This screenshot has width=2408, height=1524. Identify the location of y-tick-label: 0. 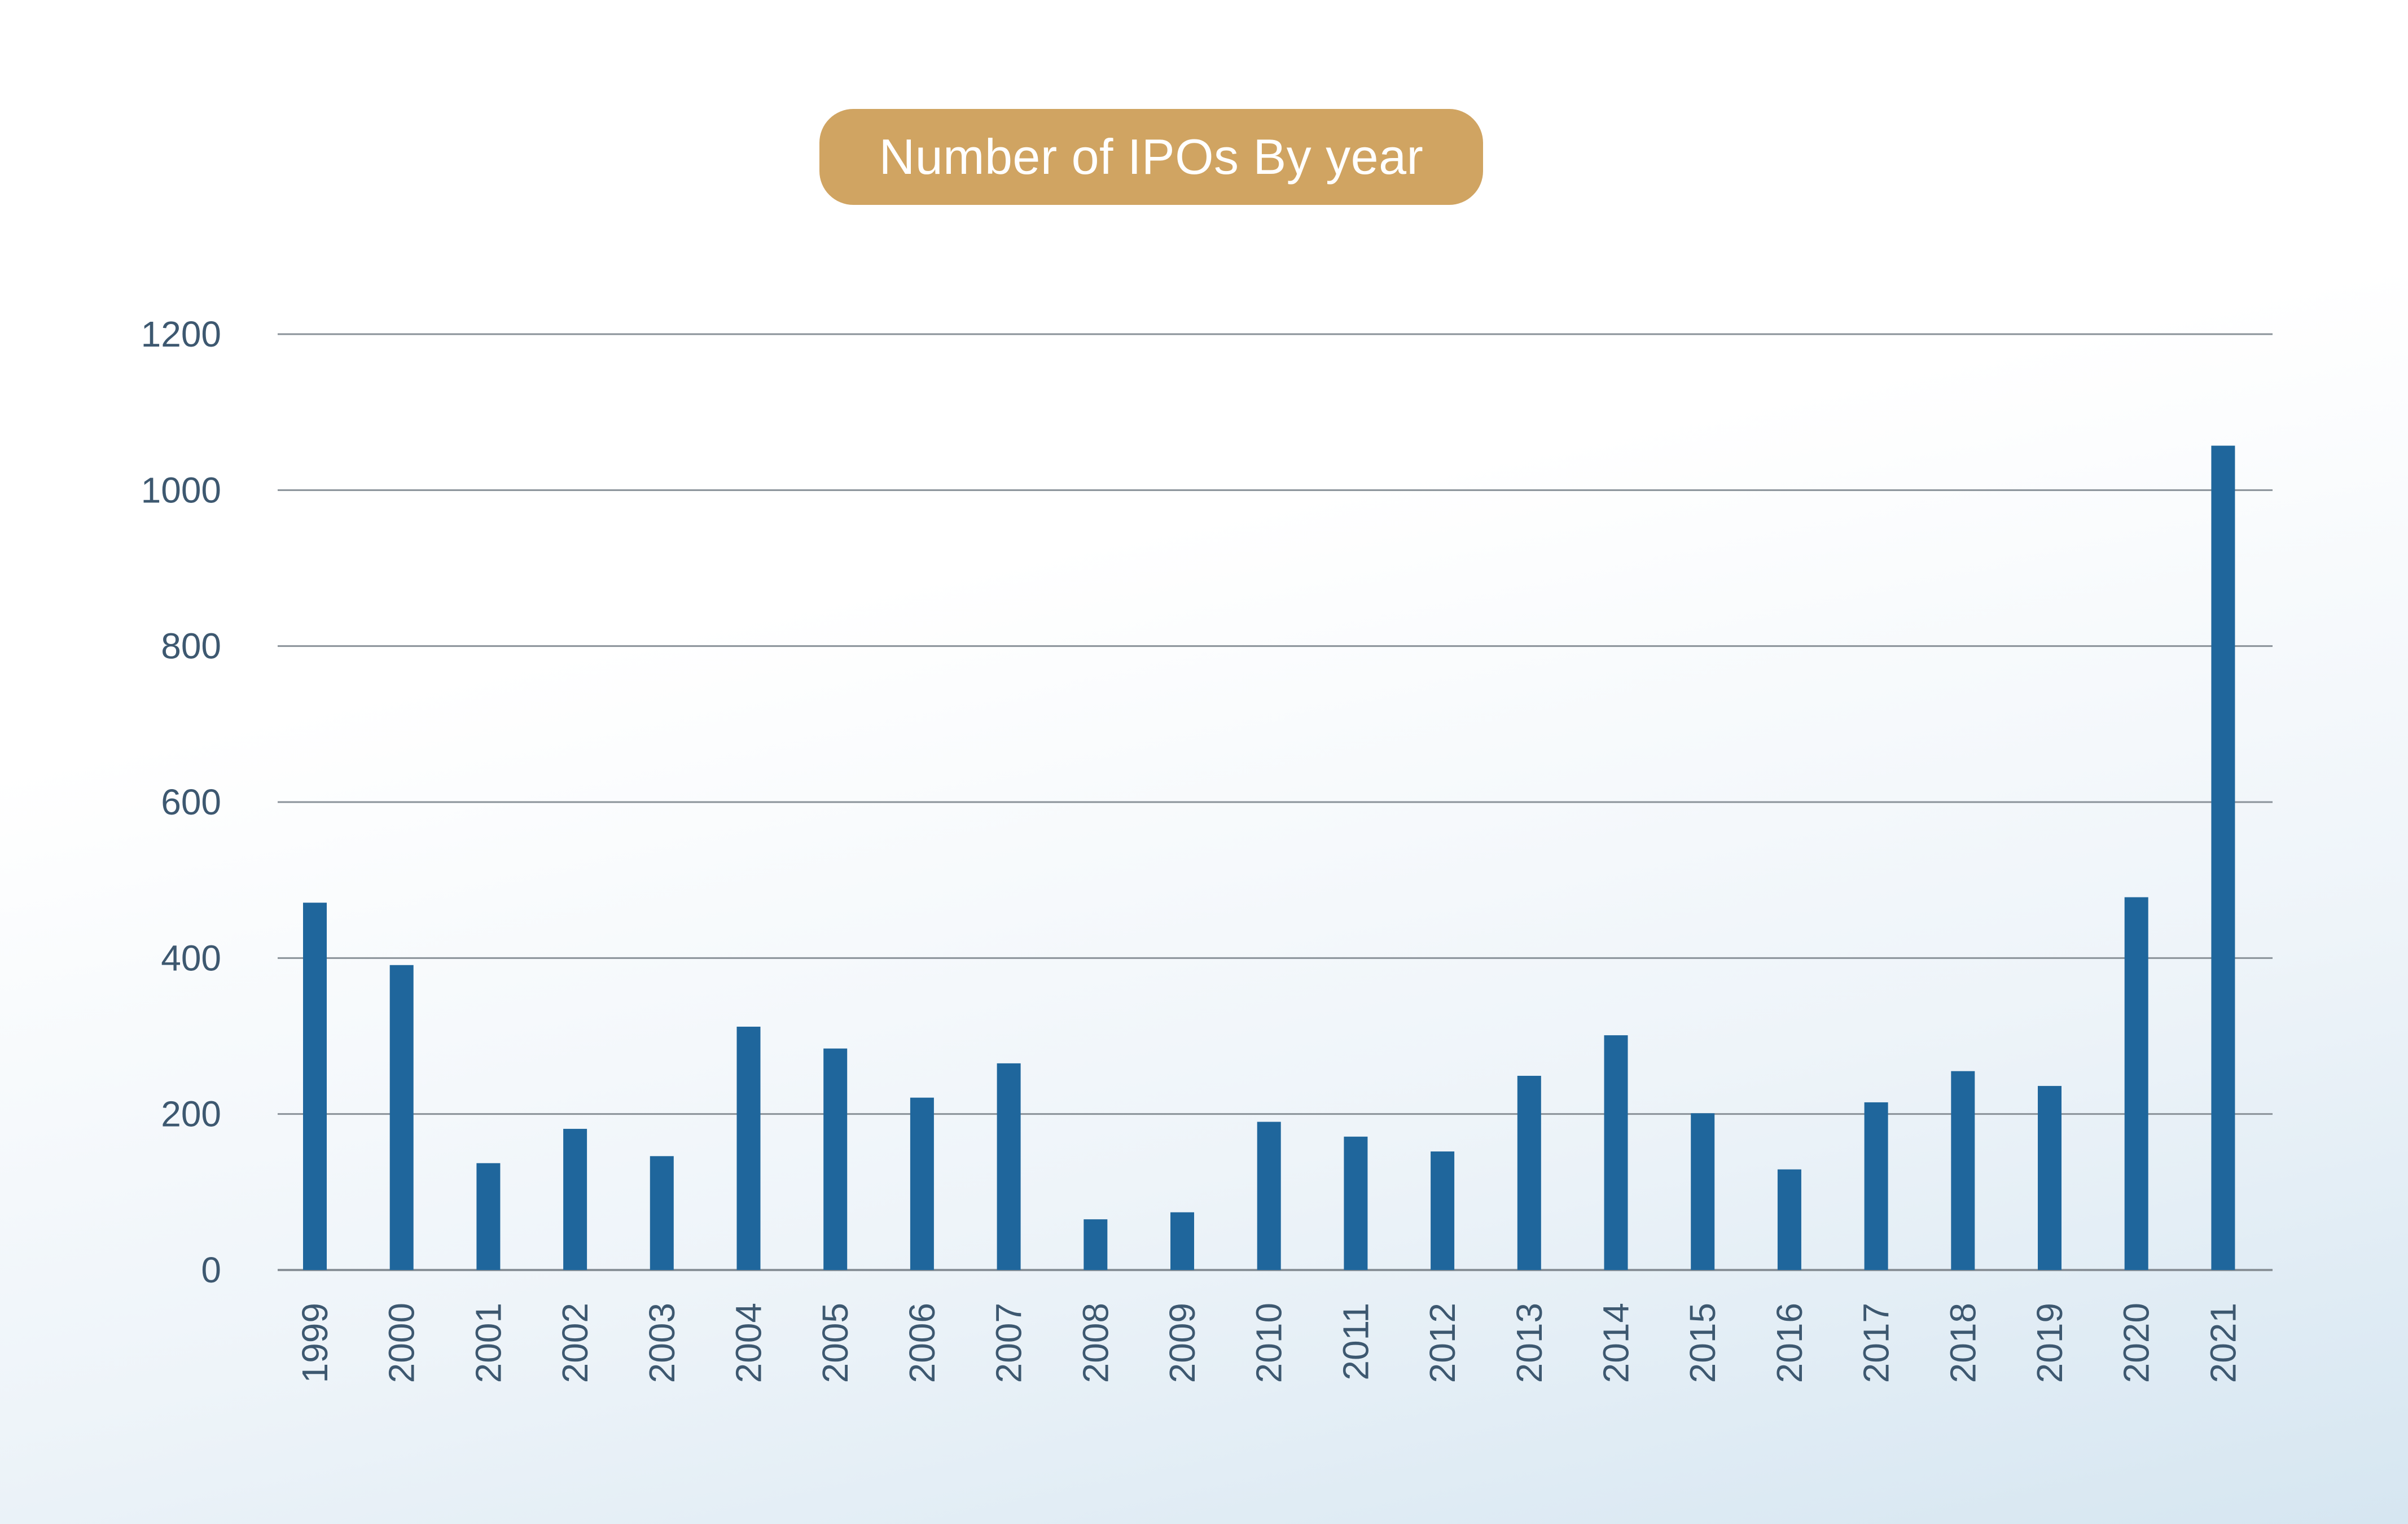
(211, 1270).